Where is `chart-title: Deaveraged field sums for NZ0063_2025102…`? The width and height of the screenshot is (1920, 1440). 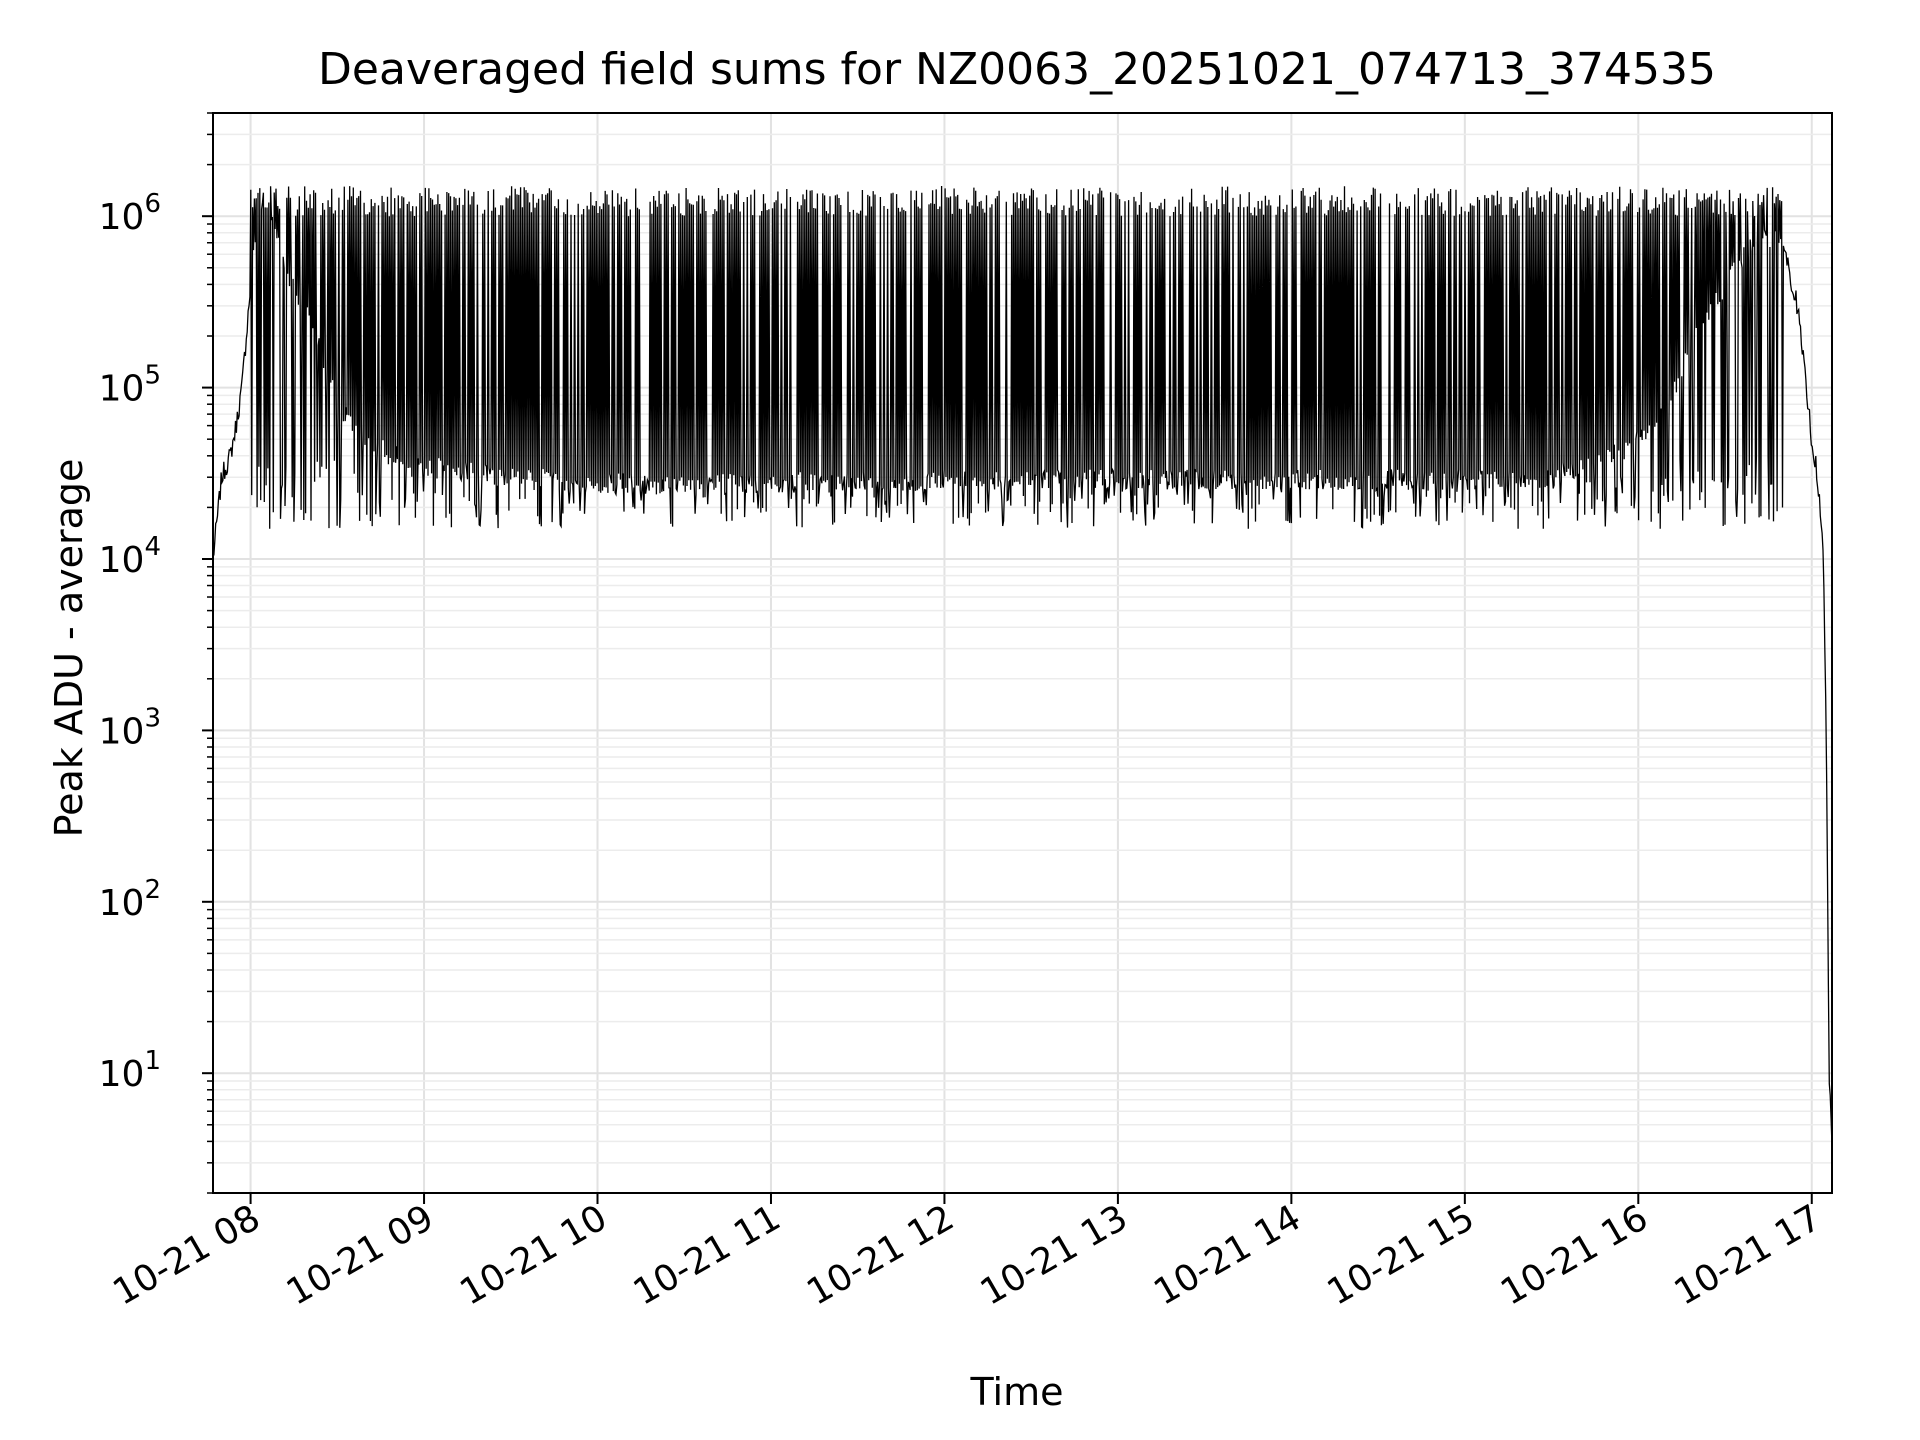
chart-title: Deaveraged field sums for NZ0063_2025102… is located at coordinates (1017, 69).